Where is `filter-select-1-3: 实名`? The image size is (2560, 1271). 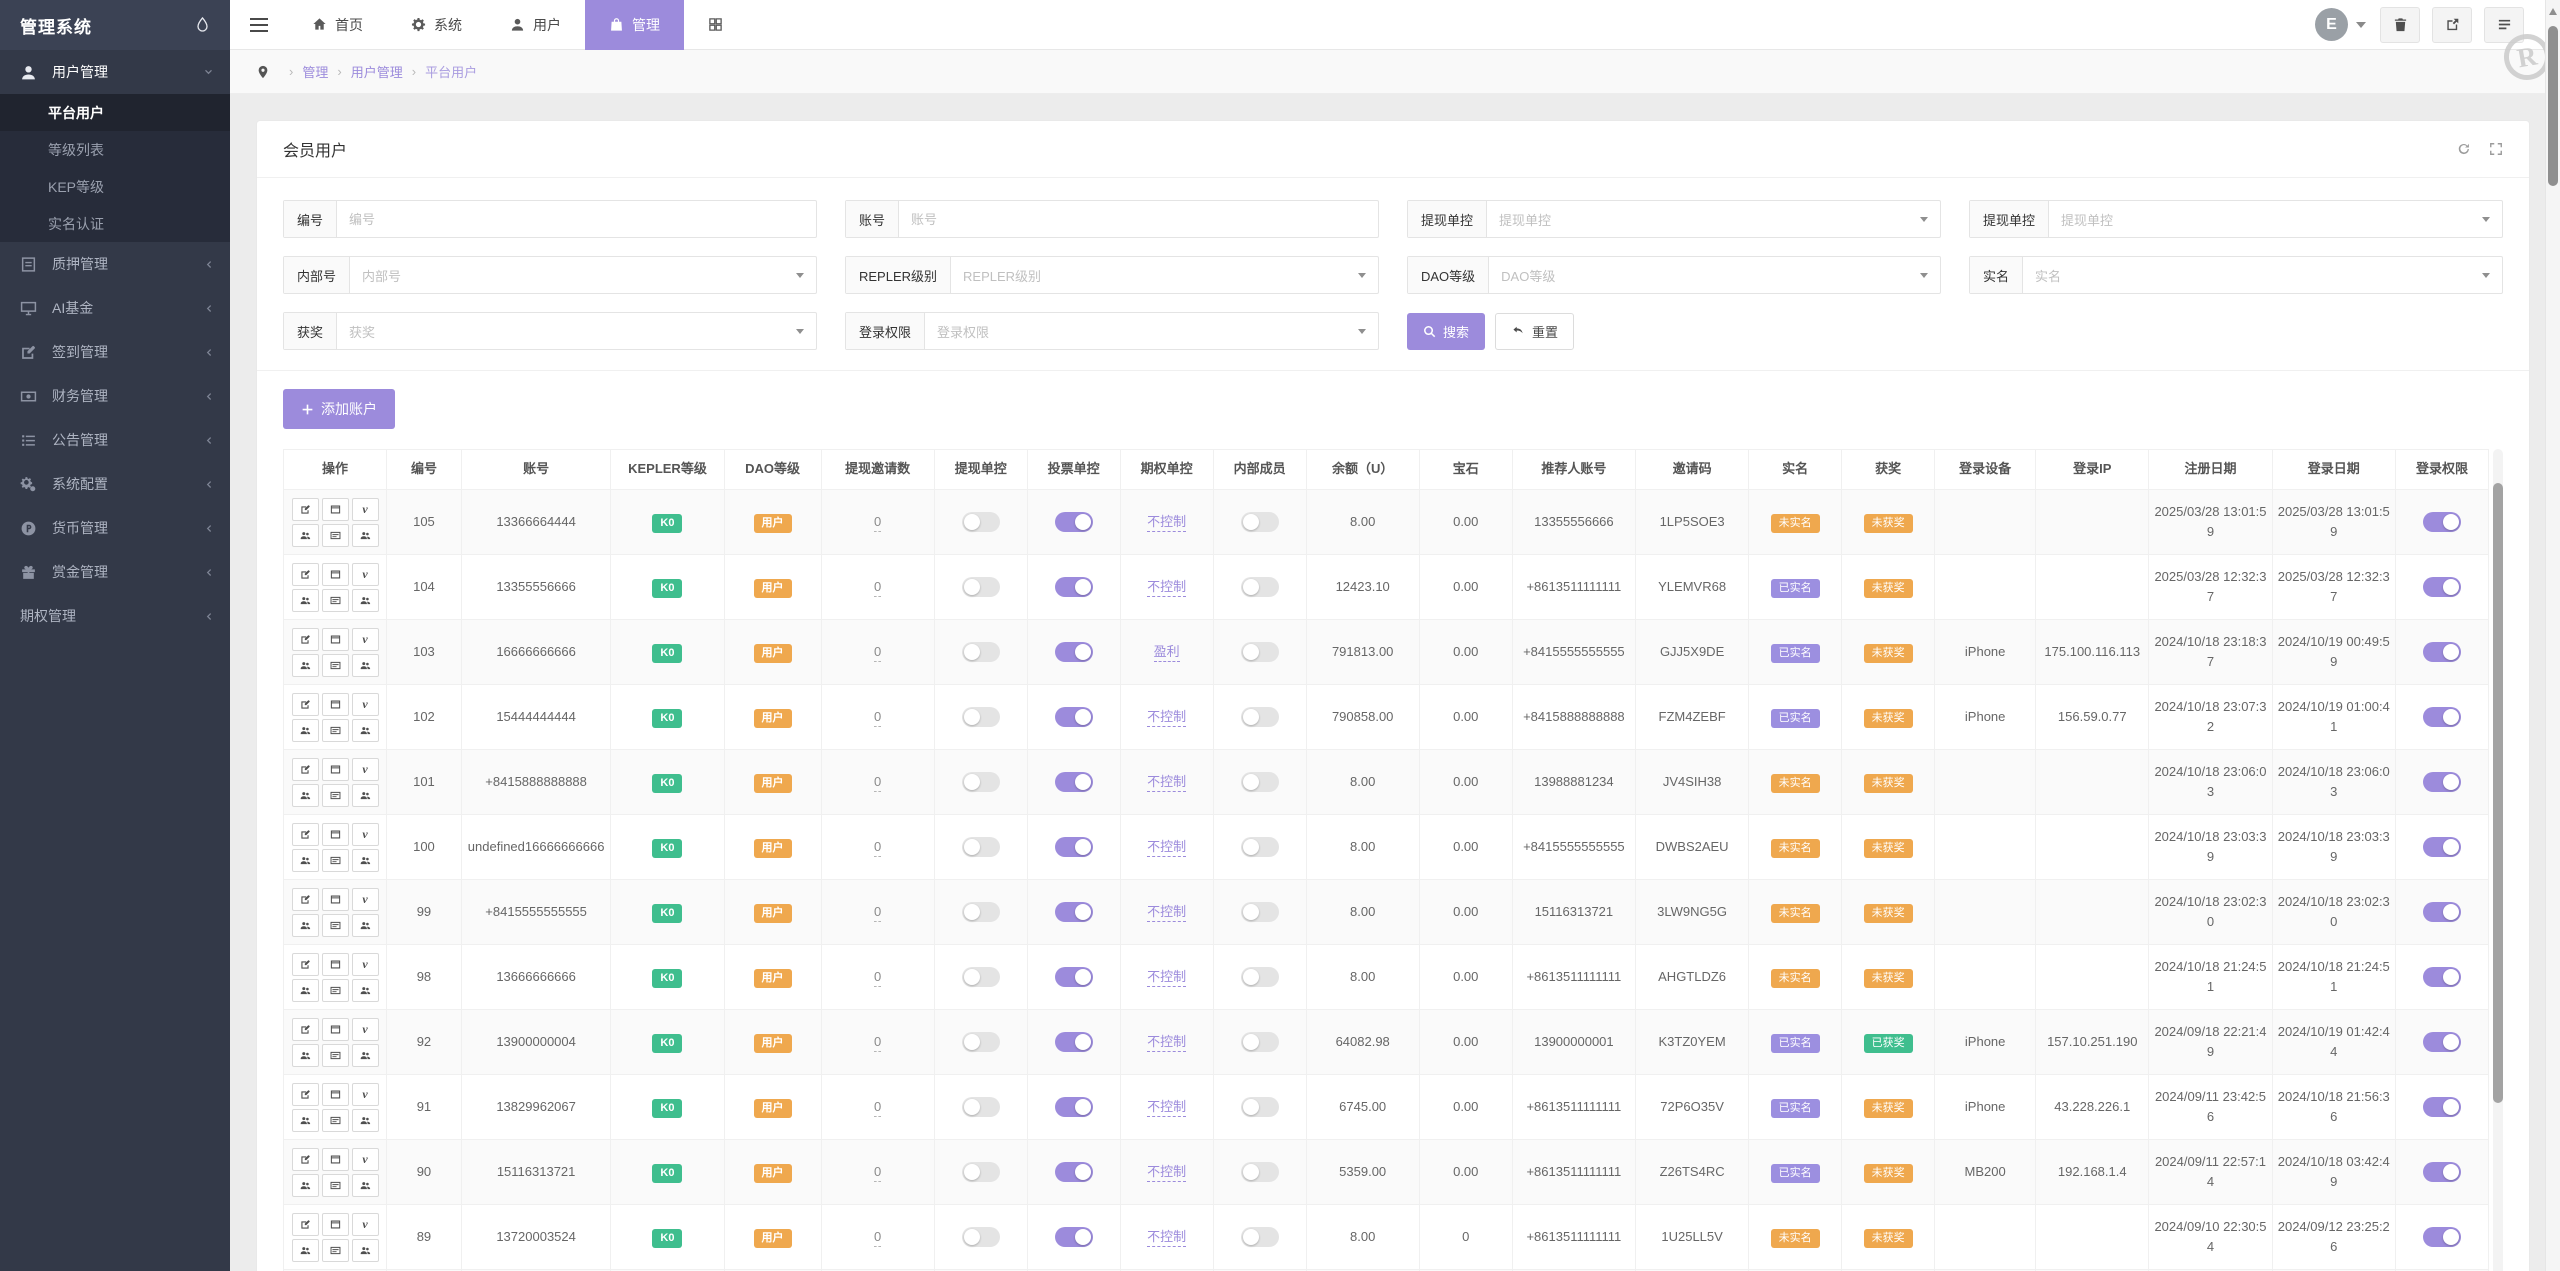 filter-select-1-3: 实名 is located at coordinates (2262, 275).